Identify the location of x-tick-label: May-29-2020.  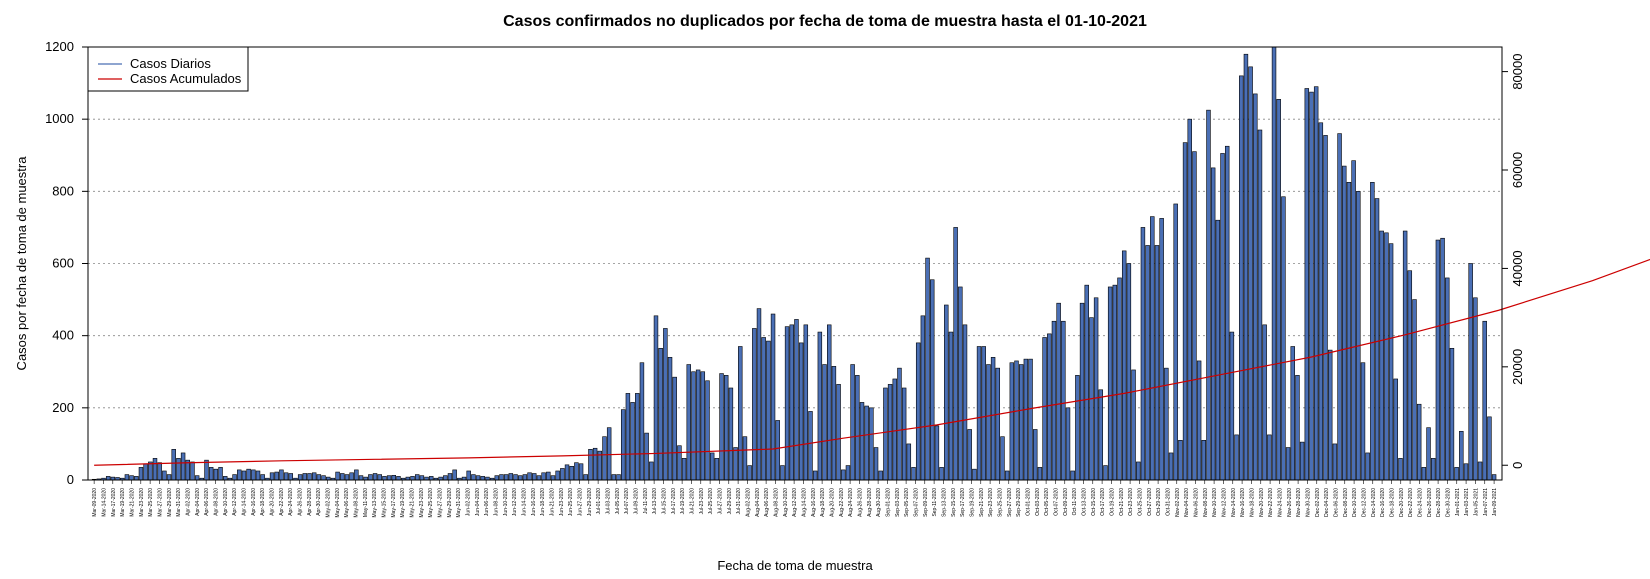
(450, 503).